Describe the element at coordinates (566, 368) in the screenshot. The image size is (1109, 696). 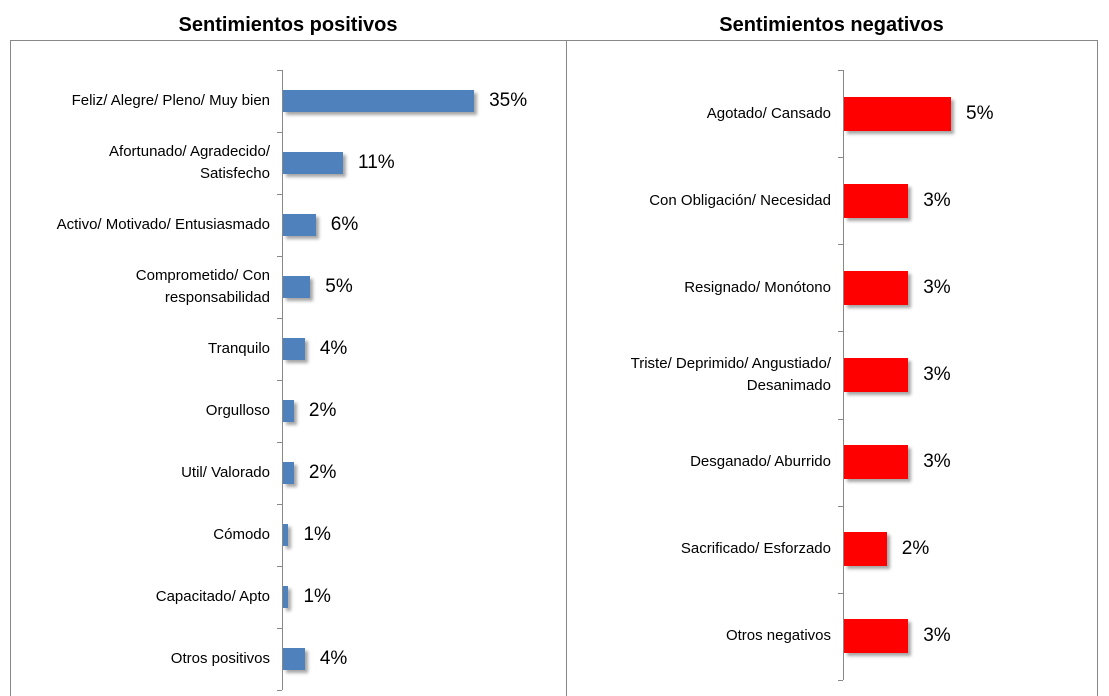
I see `frame-divider` at that location.